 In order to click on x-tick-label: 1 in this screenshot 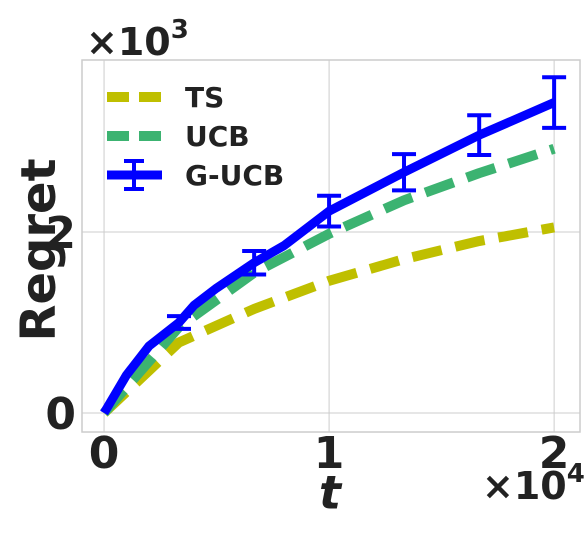, I will do `click(329, 453)`.